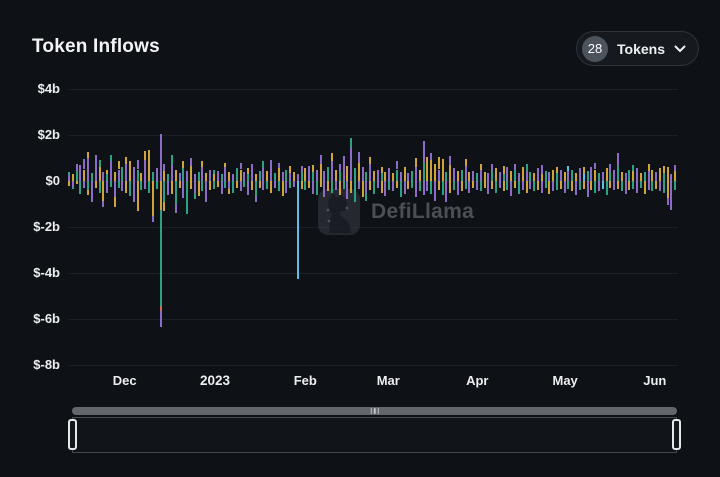 The width and height of the screenshot is (720, 477). What do you see at coordinates (676, 434) in the screenshot?
I see `datazoom-right-handle` at bounding box center [676, 434].